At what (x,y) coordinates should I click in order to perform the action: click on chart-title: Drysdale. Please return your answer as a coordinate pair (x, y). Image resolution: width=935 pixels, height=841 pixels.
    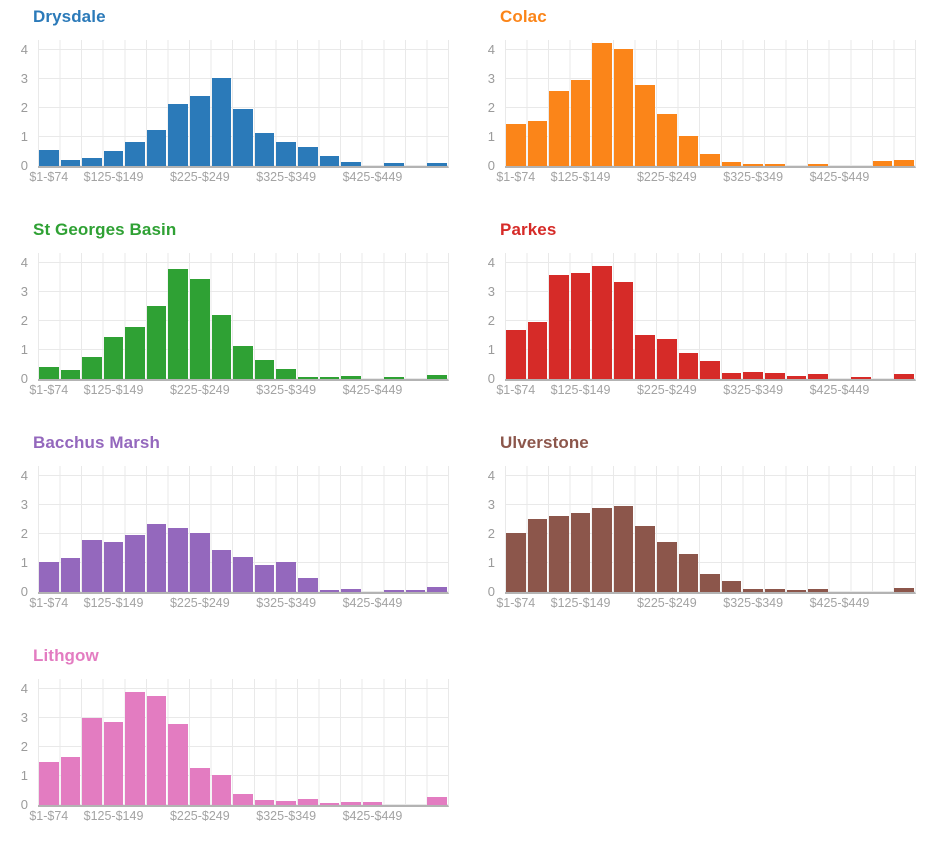
    Looking at the image, I should click on (69, 16).